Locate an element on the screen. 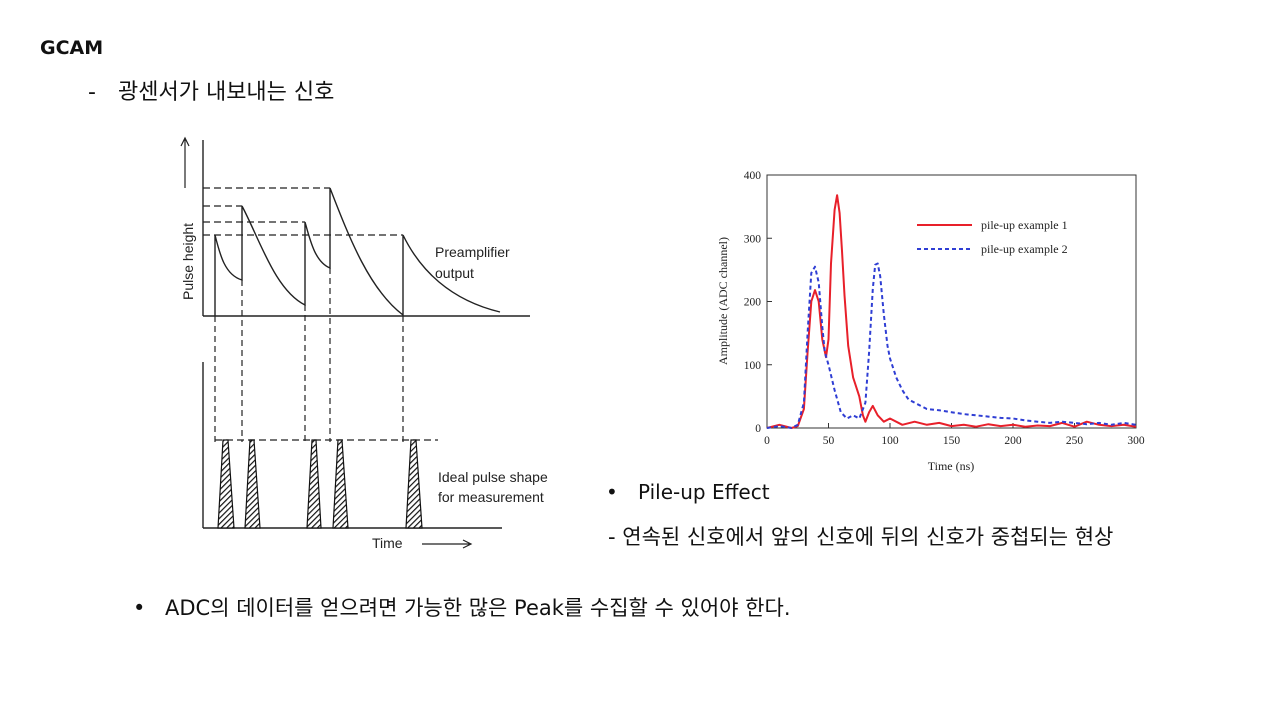 This screenshot has width=1280, height=720. pileup-description: - 연속된 신호에서 앞의 신호에 뒤의 신호가 중첩되는 현상 is located at coordinates (860, 536).